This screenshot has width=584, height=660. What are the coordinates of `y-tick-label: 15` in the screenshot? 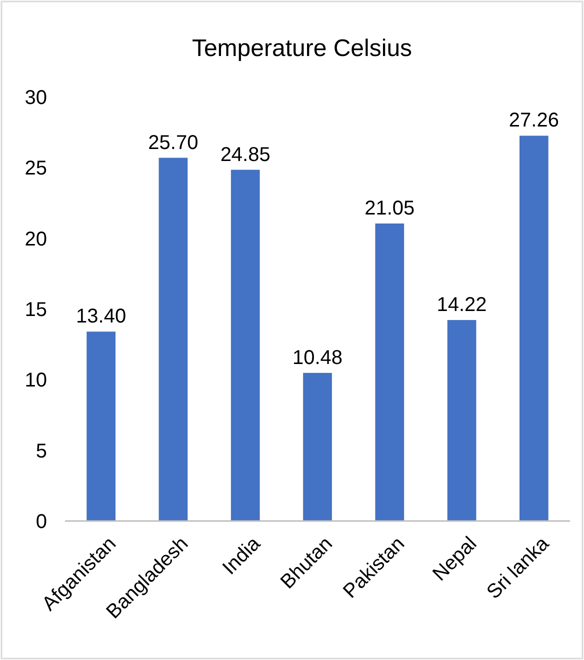 It's located at (35, 310).